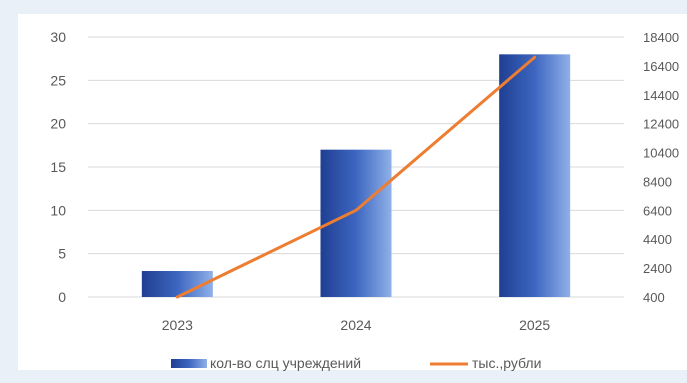 The height and width of the screenshot is (383, 687). What do you see at coordinates (58, 167) in the screenshot?
I see `y-left-tick-label: 15` at bounding box center [58, 167].